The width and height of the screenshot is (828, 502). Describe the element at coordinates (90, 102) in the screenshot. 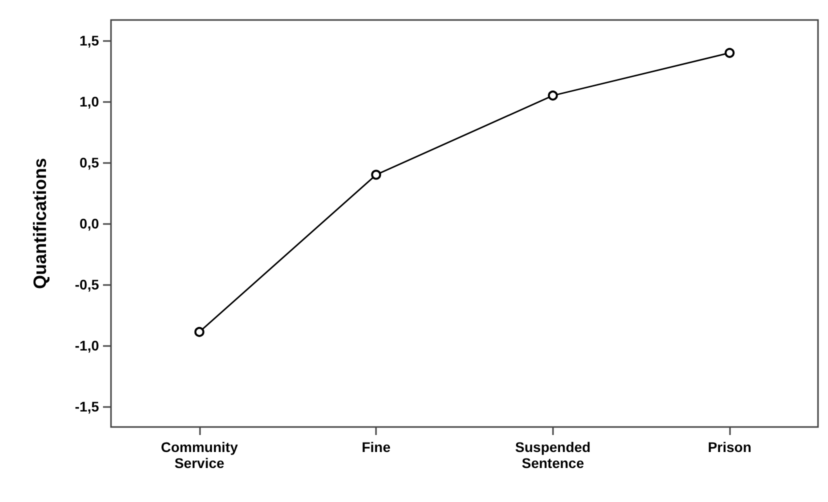

I see `y-tick-label: 1,0` at that location.